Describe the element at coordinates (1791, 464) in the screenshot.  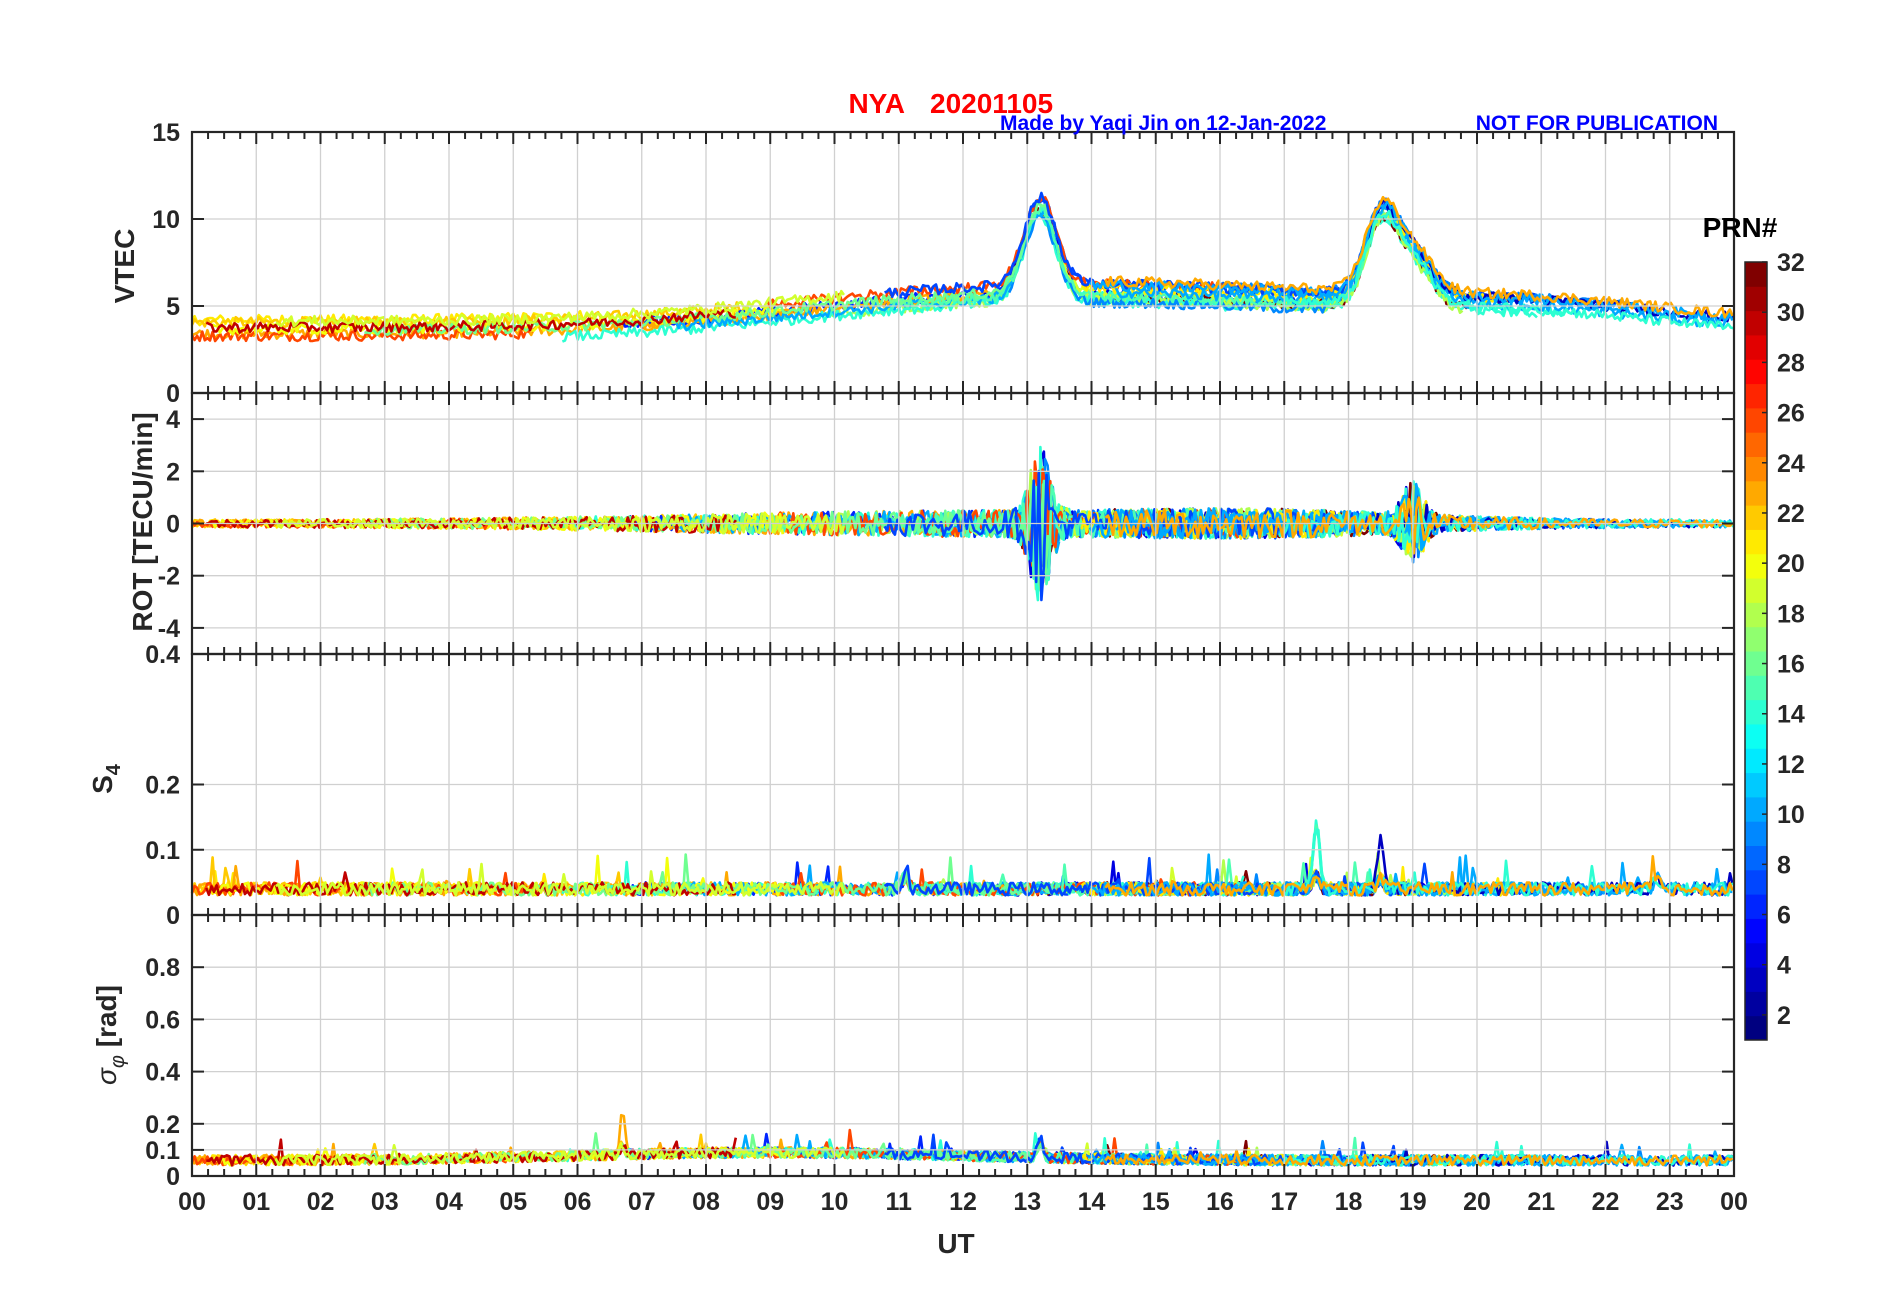
I see `colorbar-tick-label: 24` at that location.